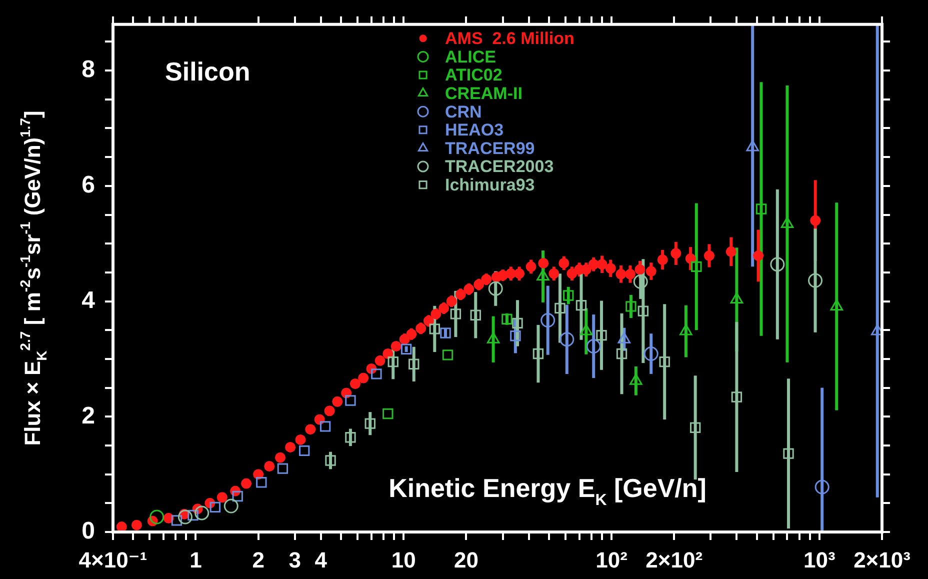  Describe the element at coordinates (88, 70) in the screenshot. I see `y-tick-label: 8` at that location.